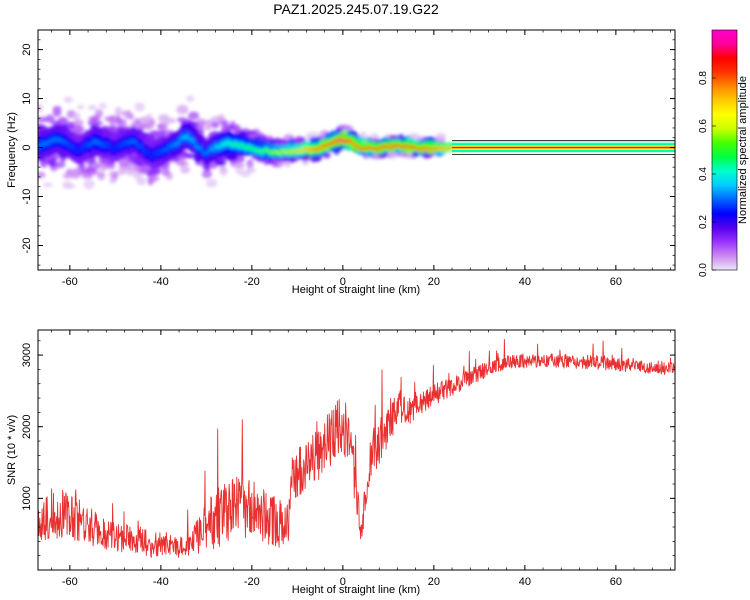  I want to click on colorbar-tick-label: 0.6, so click(703, 126).